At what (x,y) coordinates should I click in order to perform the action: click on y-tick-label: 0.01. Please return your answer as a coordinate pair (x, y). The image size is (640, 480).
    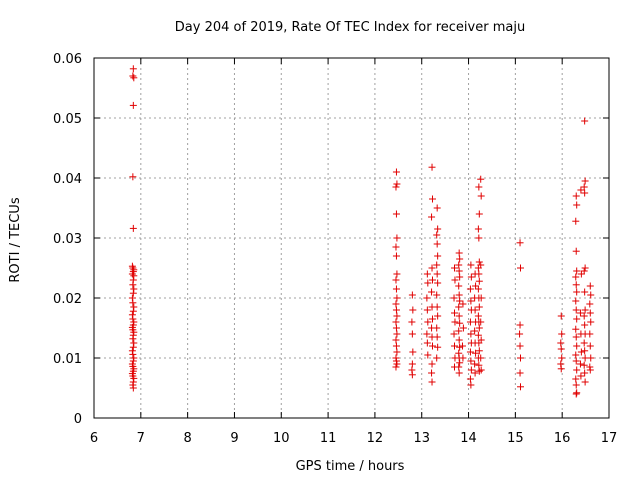
    Looking at the image, I should click on (67, 359).